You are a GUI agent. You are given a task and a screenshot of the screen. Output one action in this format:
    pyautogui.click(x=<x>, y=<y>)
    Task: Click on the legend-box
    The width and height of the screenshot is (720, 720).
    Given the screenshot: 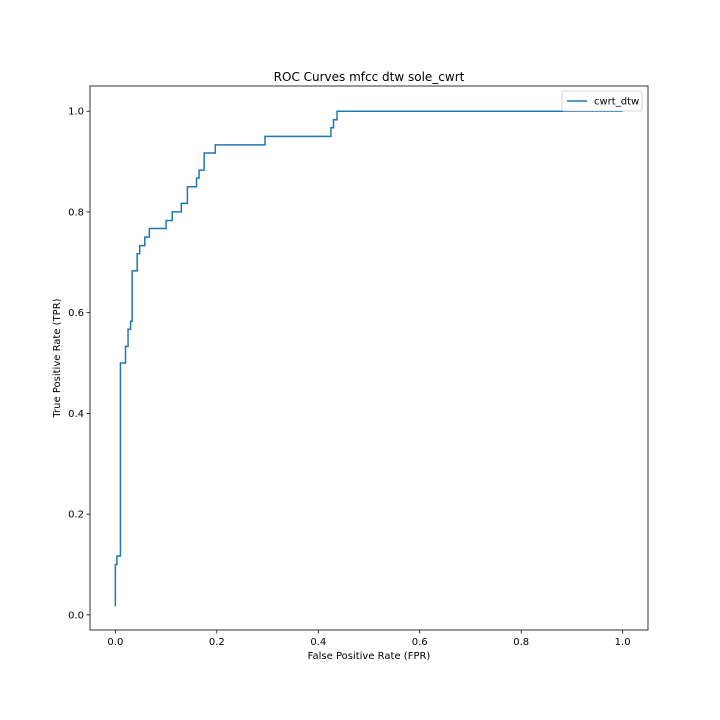 What is the action you would take?
    pyautogui.click(x=602, y=101)
    